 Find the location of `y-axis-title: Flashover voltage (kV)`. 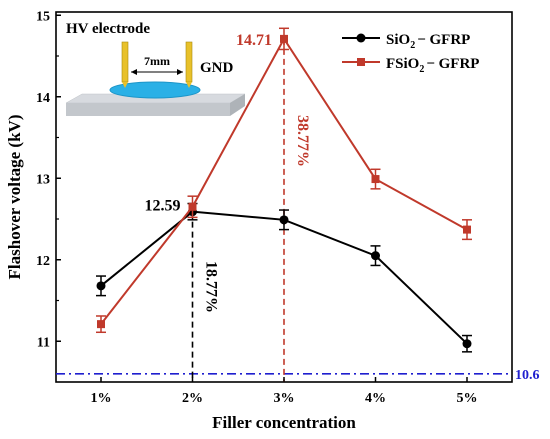

y-axis-title: Flashover voltage (kV) is located at coordinates (14, 197).